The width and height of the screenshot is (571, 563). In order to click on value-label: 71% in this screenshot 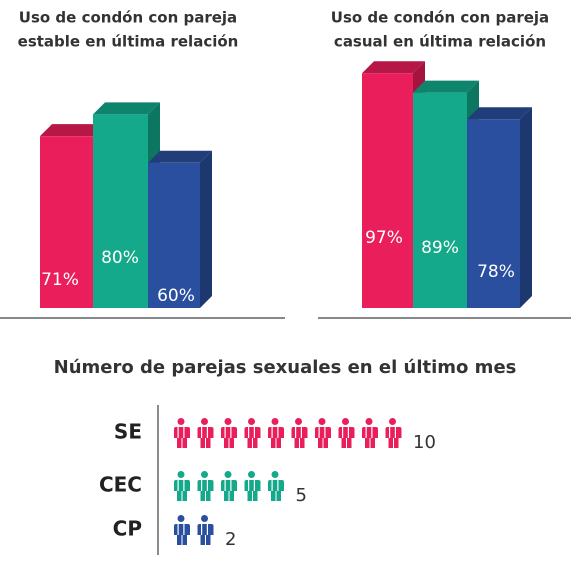, I will do `click(60, 280)`.